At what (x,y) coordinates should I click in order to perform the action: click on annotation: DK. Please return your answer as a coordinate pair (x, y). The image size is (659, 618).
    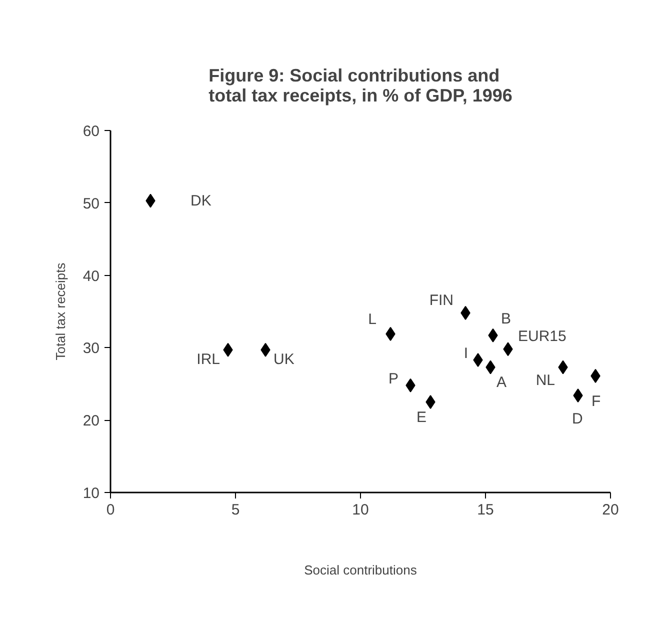
    Looking at the image, I should click on (201, 201).